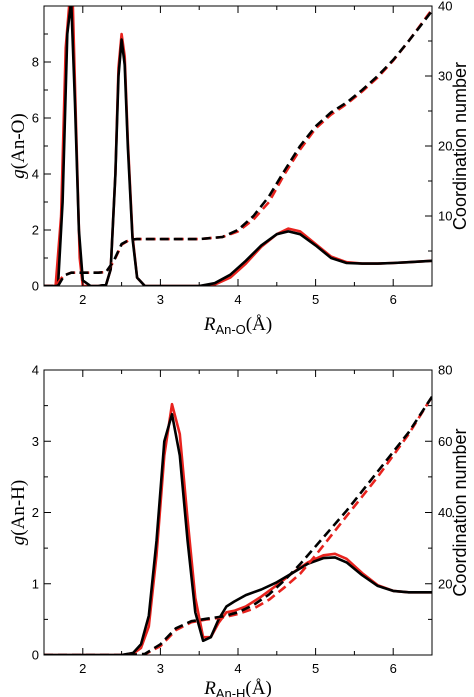  What do you see at coordinates (35, 62) in the screenshot?
I see `y-tick-label: 8` at bounding box center [35, 62].